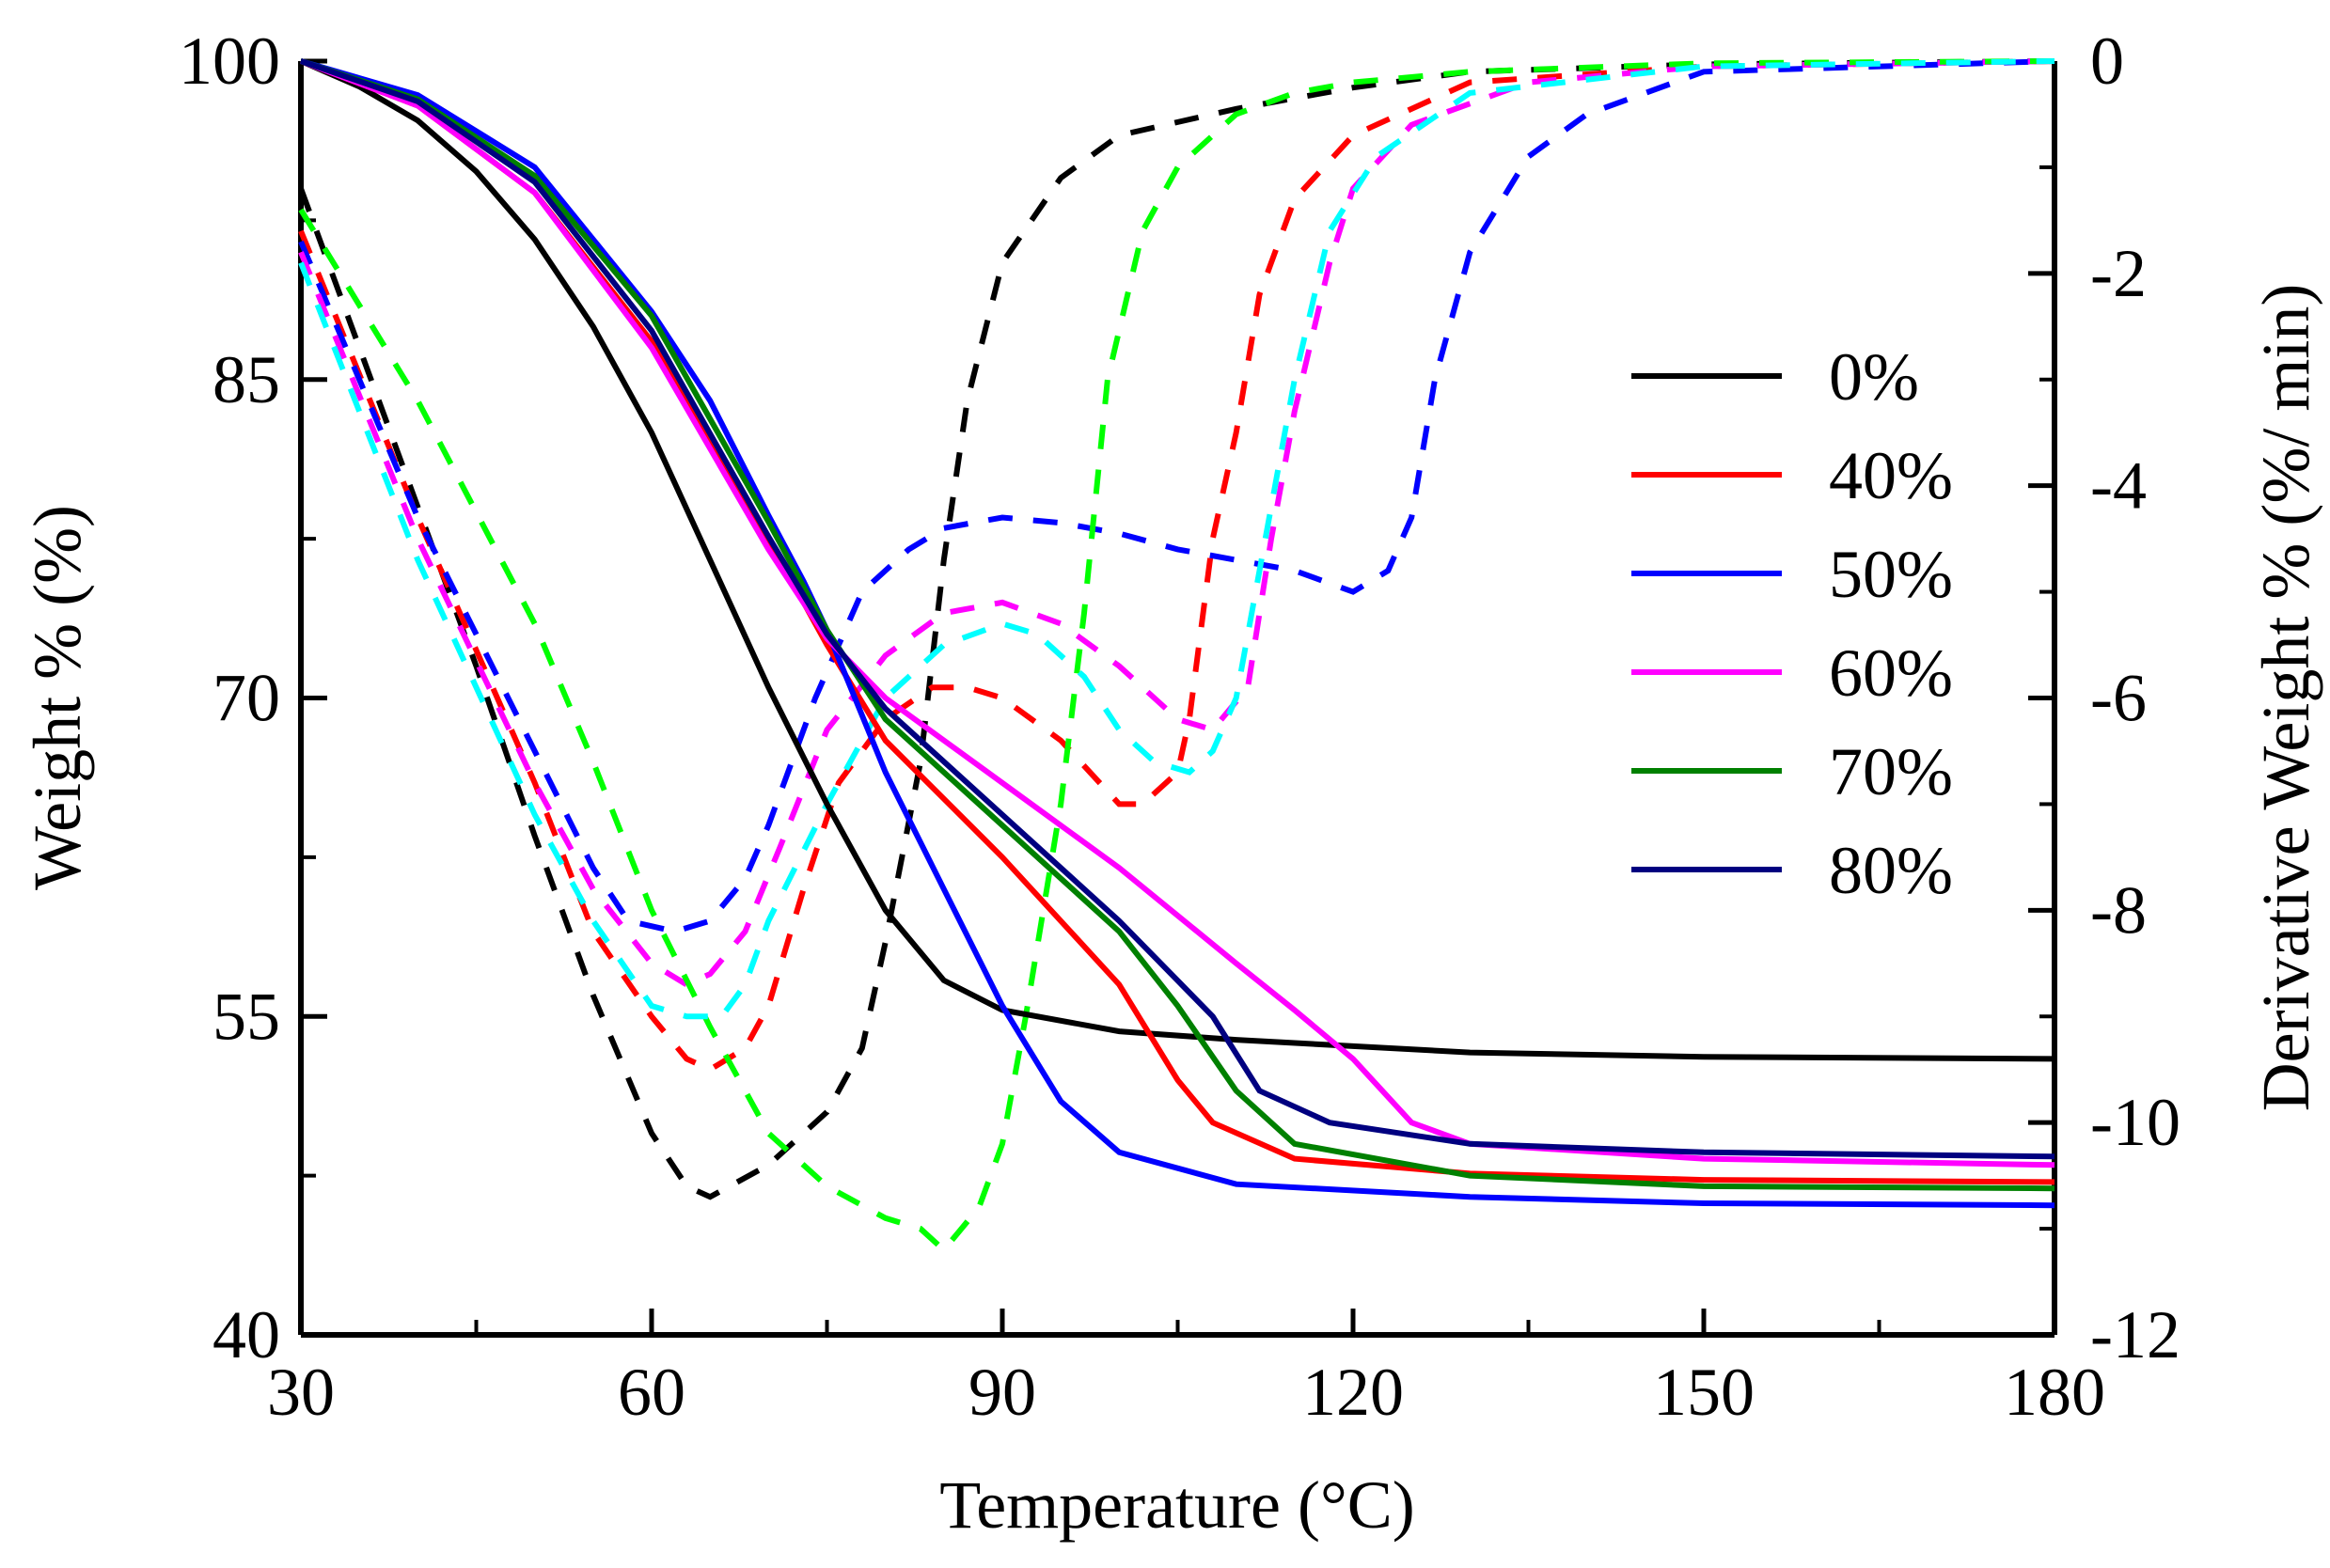 This screenshot has width=2330, height=1568. What do you see at coordinates (2118, 273) in the screenshot?
I see `y-right-tick-label: -2` at bounding box center [2118, 273].